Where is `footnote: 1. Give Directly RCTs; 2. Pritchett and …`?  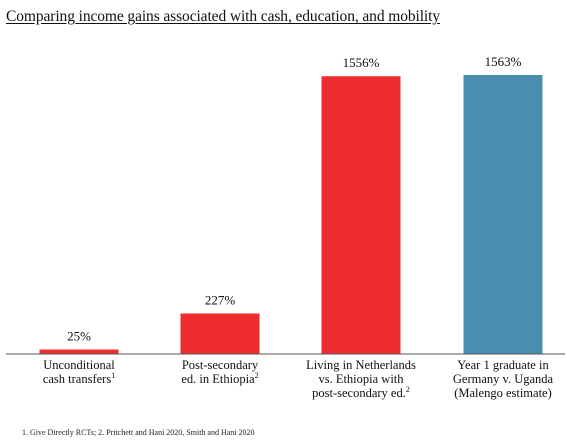 footnote: 1. Give Directly RCTs; 2. Pritchett and … is located at coordinates (138, 432).